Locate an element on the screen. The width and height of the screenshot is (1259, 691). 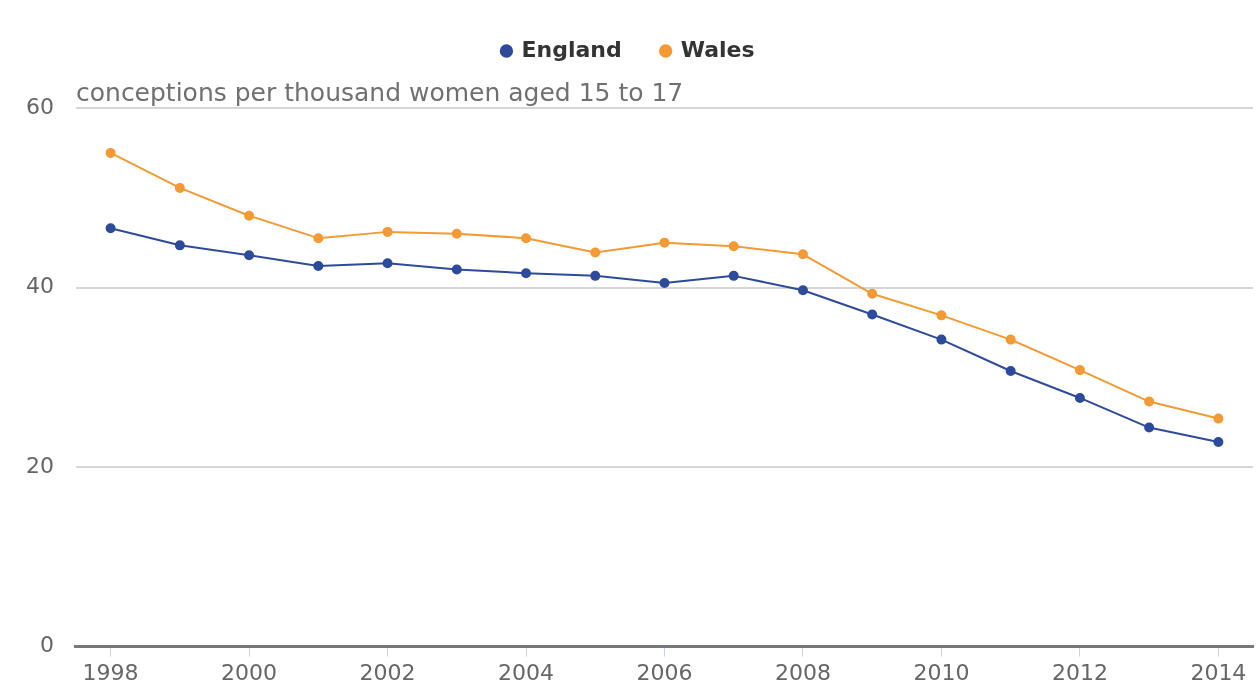
legend-label: England is located at coordinates (571, 49).